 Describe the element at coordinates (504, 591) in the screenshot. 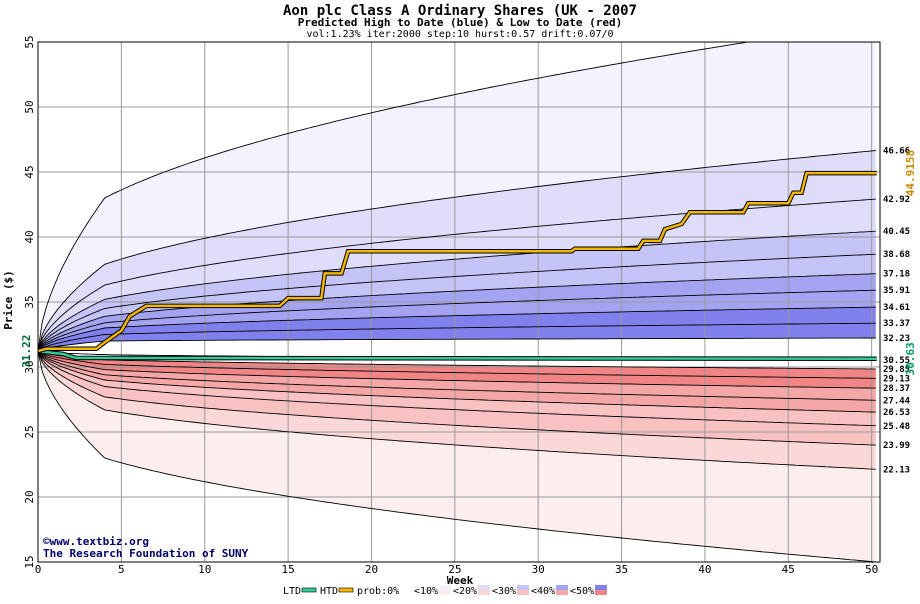

I see `legend-label-prob-5: <30%` at that location.